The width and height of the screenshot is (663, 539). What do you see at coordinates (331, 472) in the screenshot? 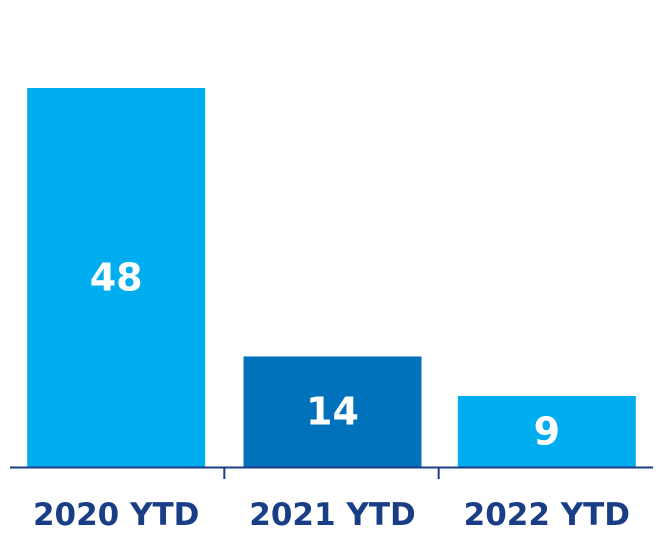
I see `x-axis` at bounding box center [331, 472].